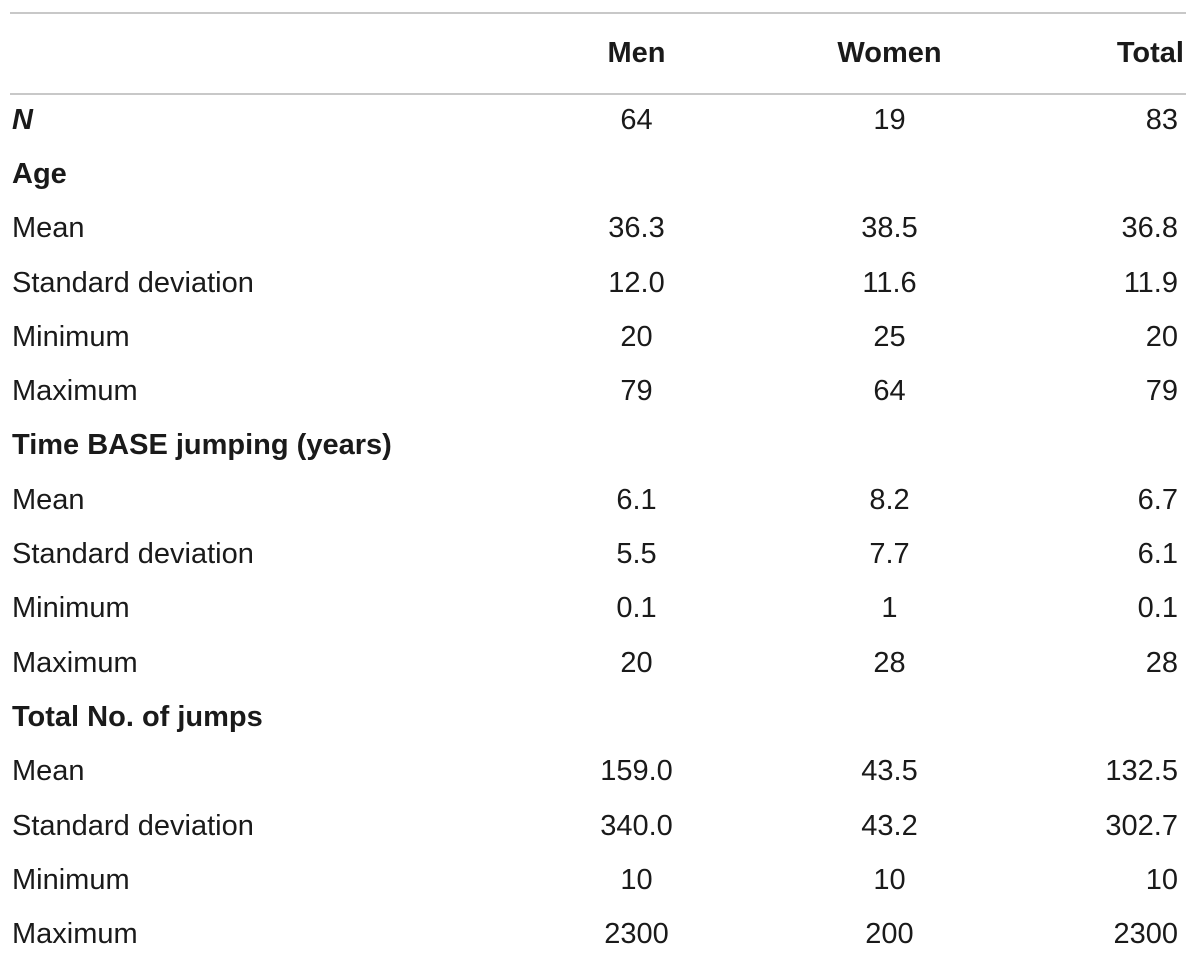  What do you see at coordinates (1150, 52) in the screenshot?
I see `header-total: Total` at bounding box center [1150, 52].